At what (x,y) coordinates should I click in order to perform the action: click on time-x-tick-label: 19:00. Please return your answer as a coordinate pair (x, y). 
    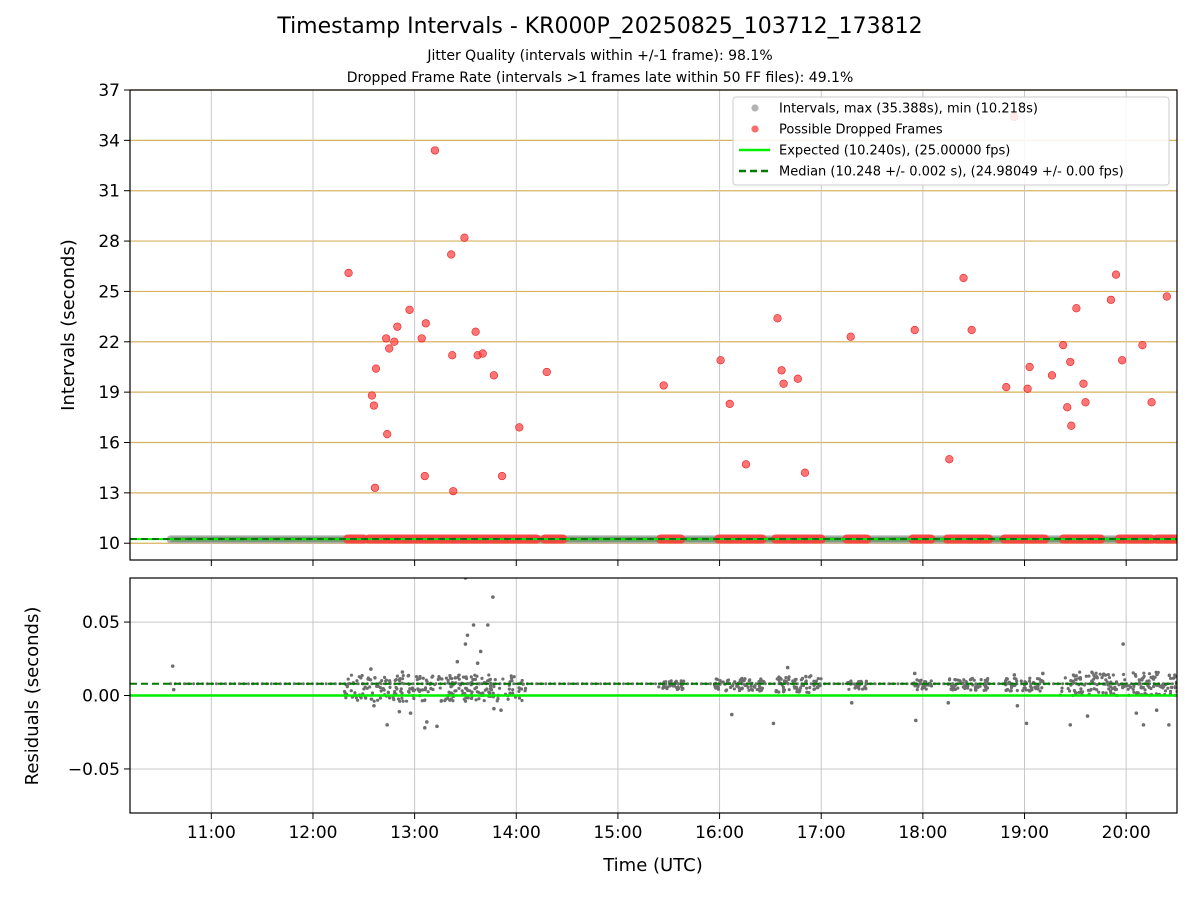
    Looking at the image, I should click on (1024, 833).